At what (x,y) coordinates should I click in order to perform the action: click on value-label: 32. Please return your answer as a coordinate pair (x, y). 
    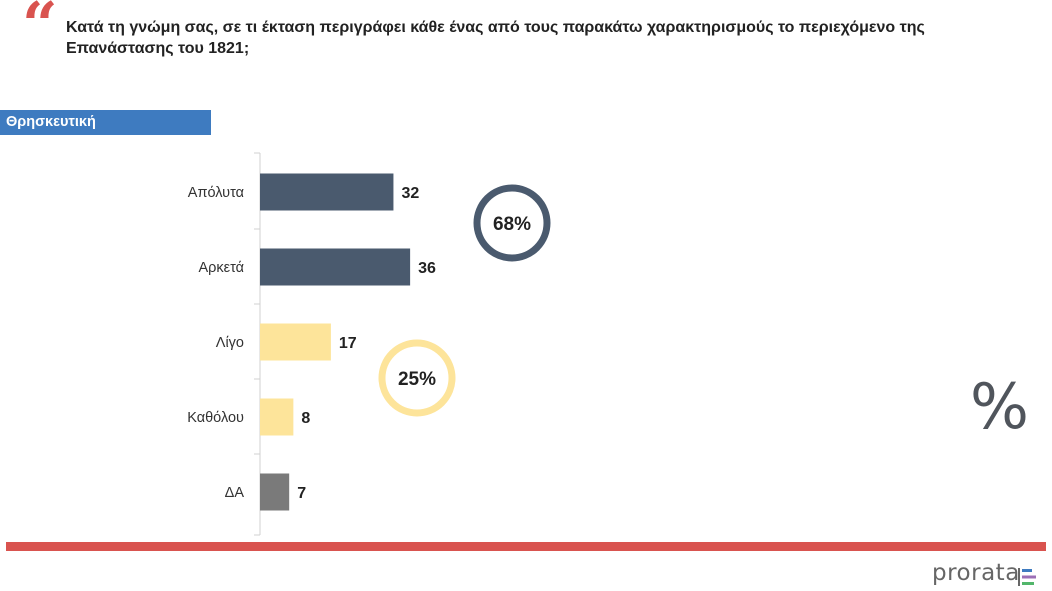
    Looking at the image, I should click on (410, 193).